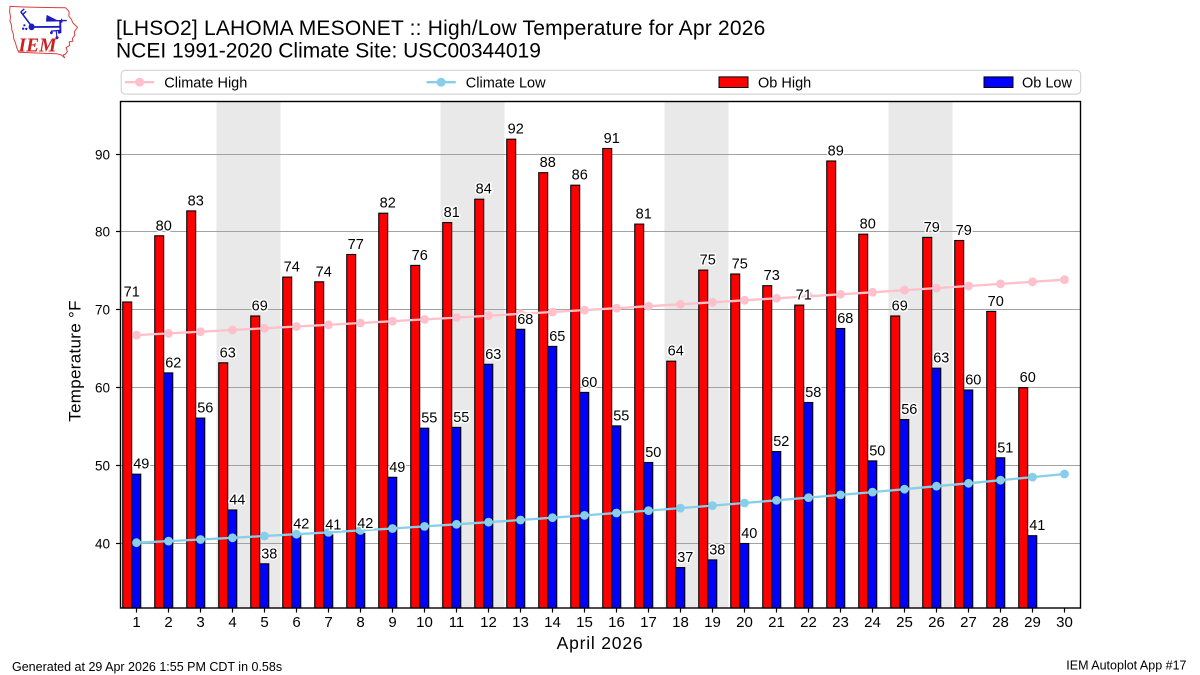  What do you see at coordinates (102, 154) in the screenshot?
I see `svg-text: 90` at bounding box center [102, 154].